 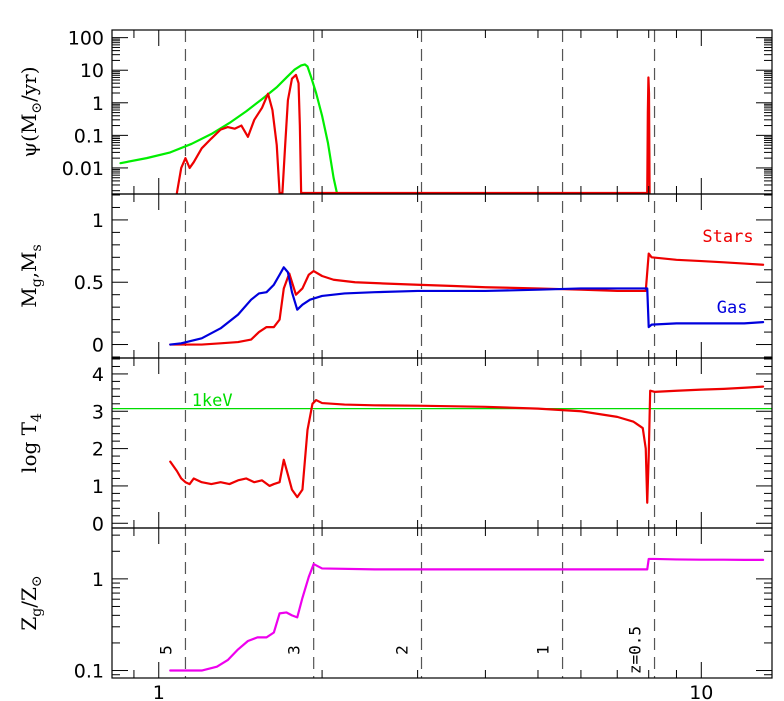 I want to click on ytick-label-sfr-0: 100, so click(x=86, y=39).